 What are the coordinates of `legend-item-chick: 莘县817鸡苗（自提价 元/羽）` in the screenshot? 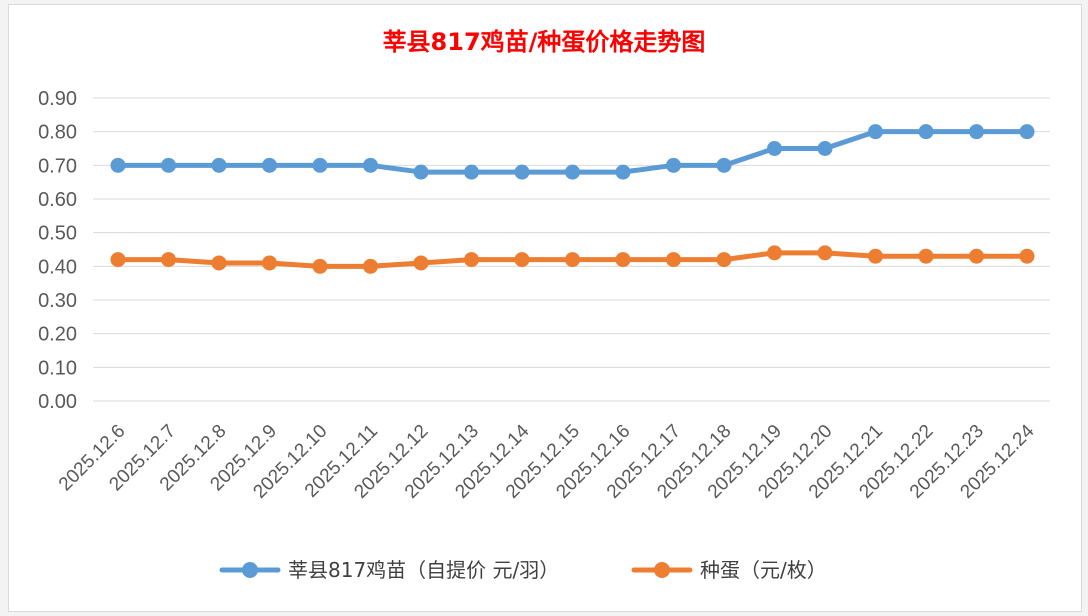 It's located at (389, 570).